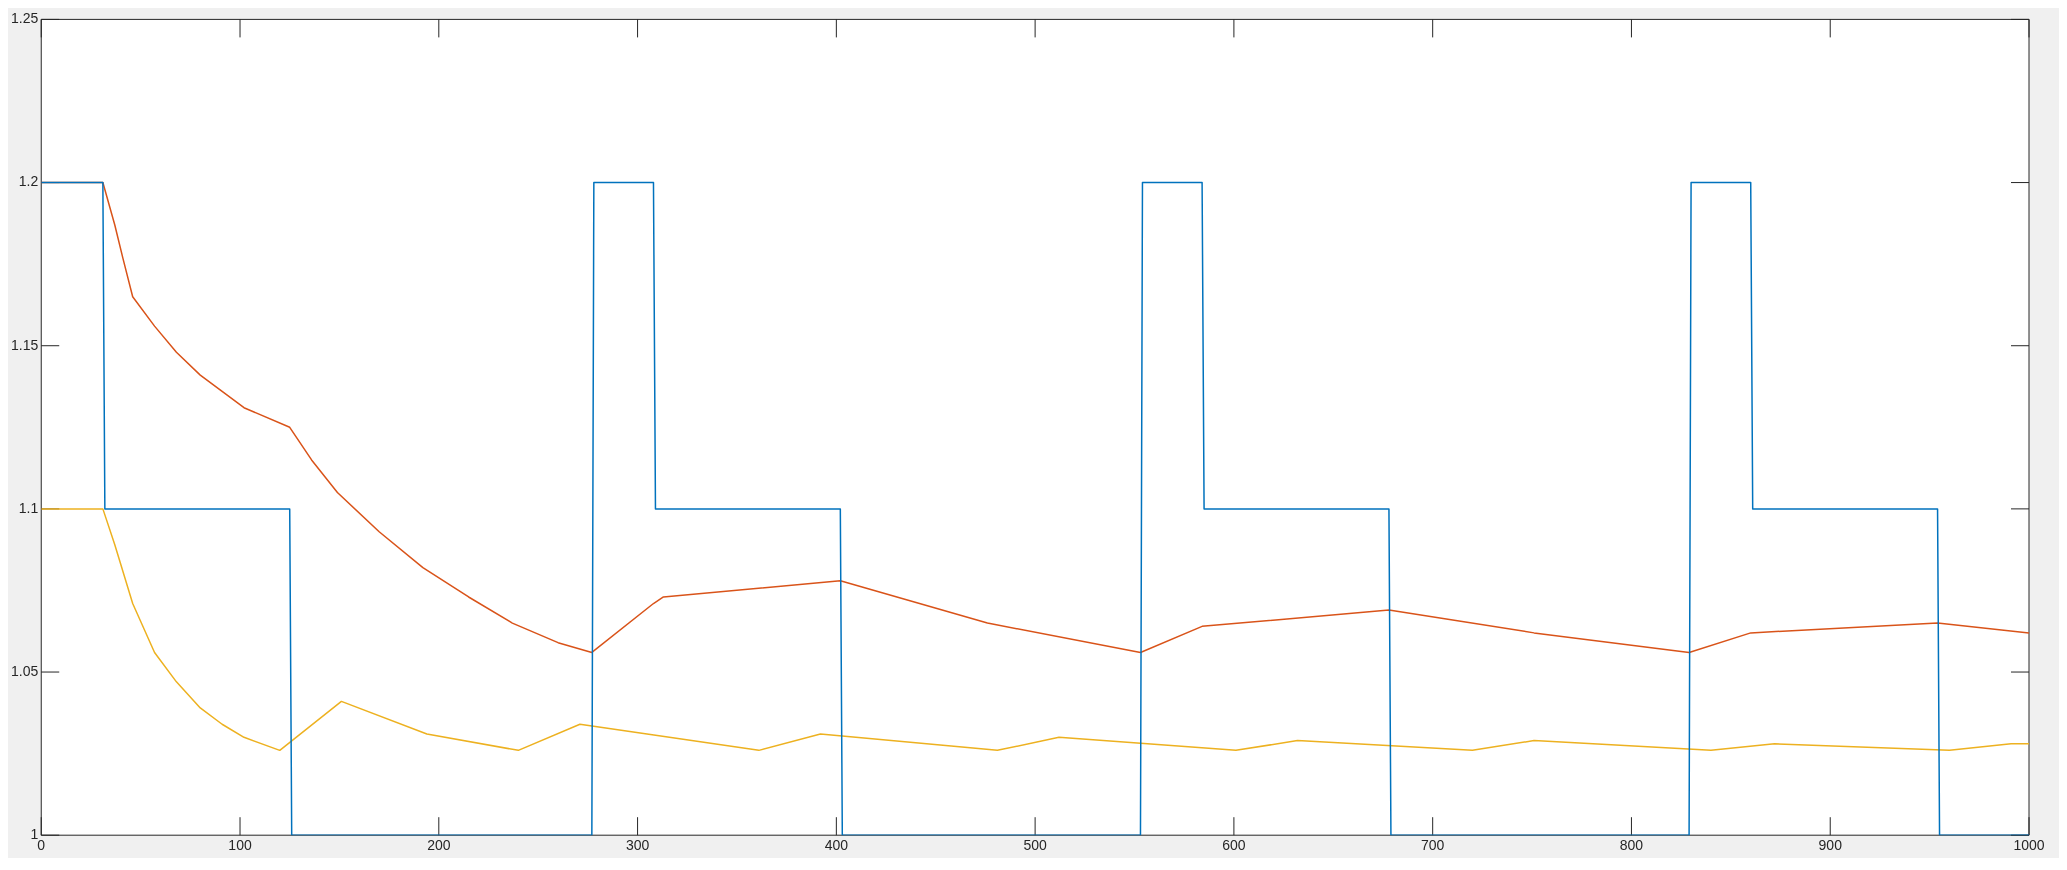  I want to click on x-tick-label: 100, so click(240, 845).